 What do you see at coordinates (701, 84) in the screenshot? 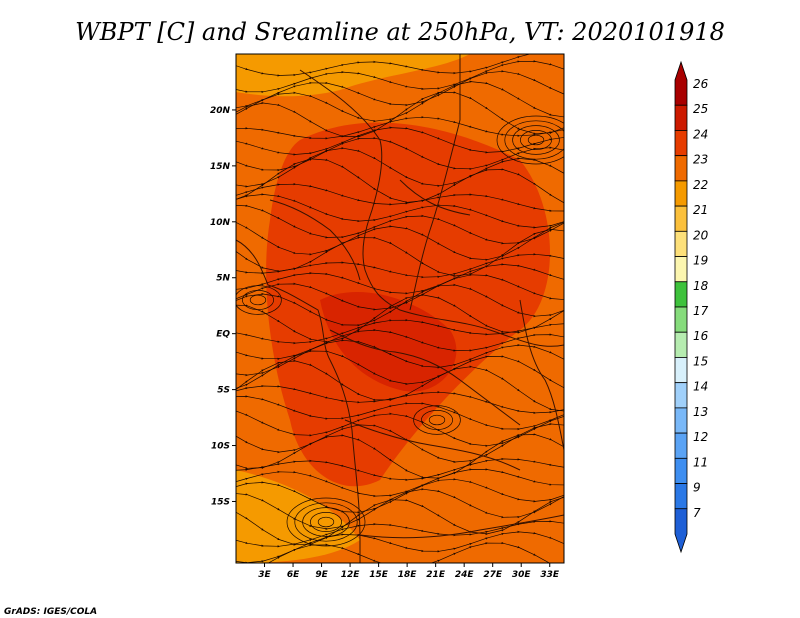
I see `colorbar-label: 26` at bounding box center [701, 84].